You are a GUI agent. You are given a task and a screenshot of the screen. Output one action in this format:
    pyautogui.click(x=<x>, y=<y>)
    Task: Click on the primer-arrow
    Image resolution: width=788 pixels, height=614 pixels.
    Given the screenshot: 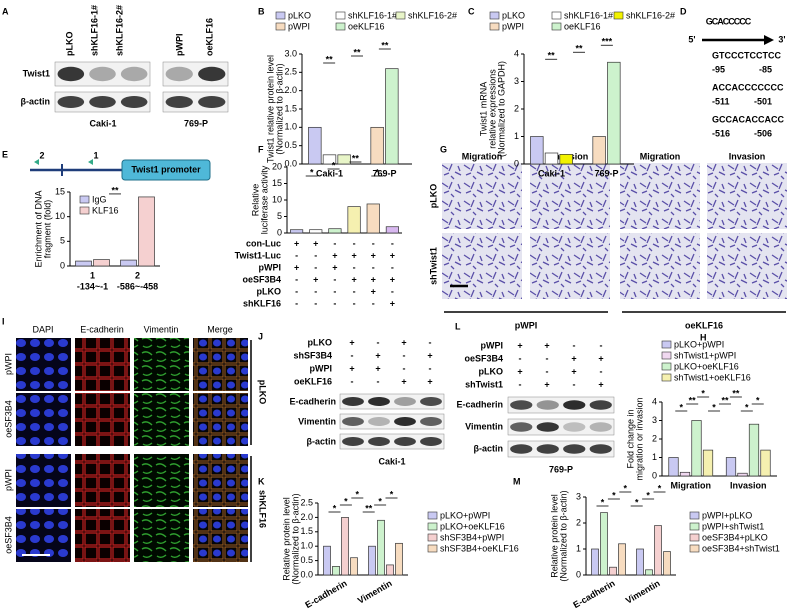 What is the action you would take?
    pyautogui.click(x=36, y=162)
    